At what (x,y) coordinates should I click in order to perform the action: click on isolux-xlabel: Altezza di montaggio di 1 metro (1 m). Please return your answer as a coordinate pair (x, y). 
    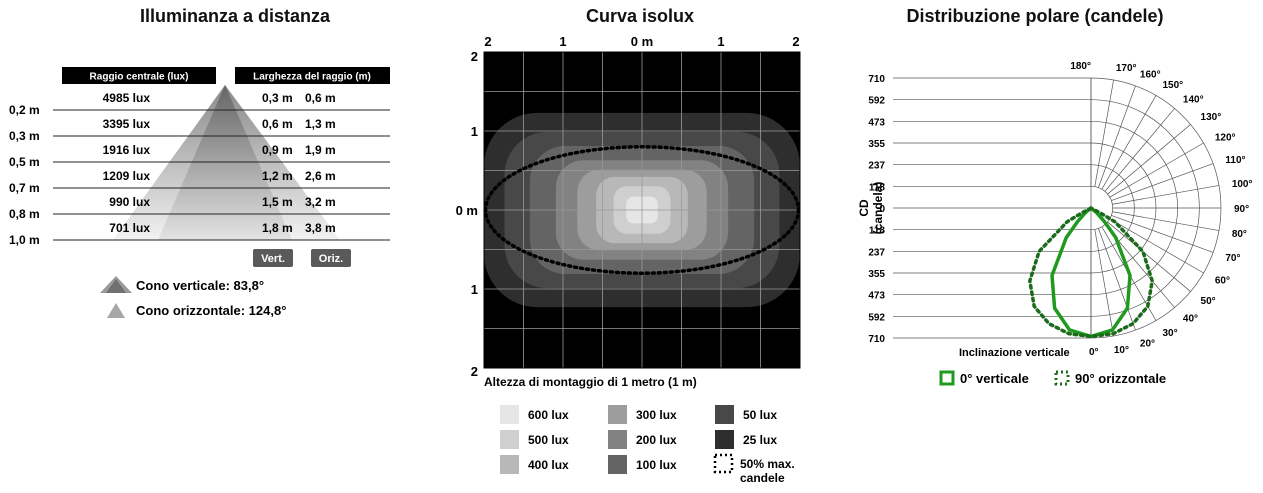
    Looking at the image, I should click on (590, 382).